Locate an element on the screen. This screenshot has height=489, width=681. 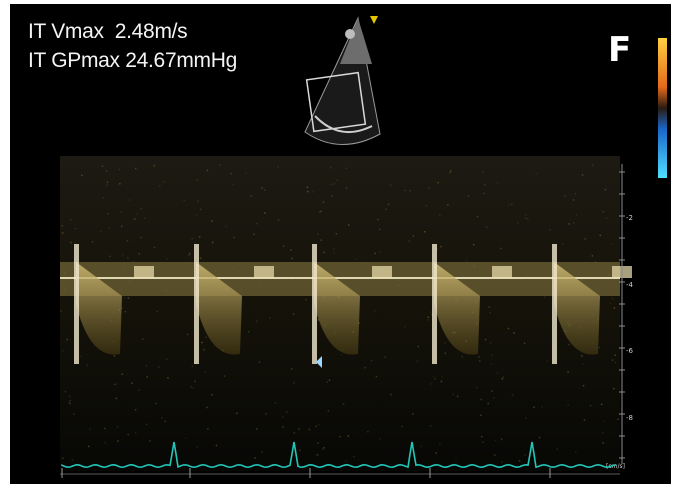
it-vmax-label: IT Vmax 2.48m/s is located at coordinates (108, 31).